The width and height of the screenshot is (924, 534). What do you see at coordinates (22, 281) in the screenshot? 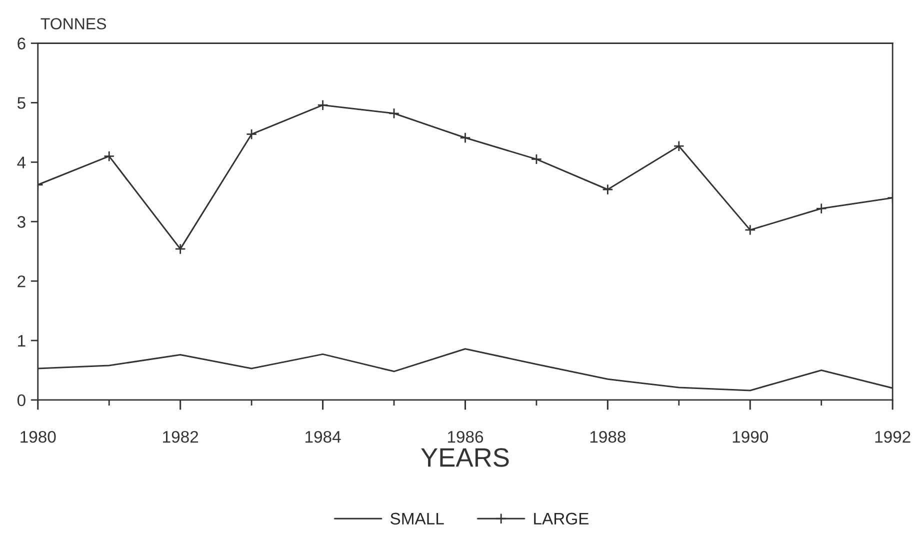
I see `y-tick-label: 2` at bounding box center [22, 281].